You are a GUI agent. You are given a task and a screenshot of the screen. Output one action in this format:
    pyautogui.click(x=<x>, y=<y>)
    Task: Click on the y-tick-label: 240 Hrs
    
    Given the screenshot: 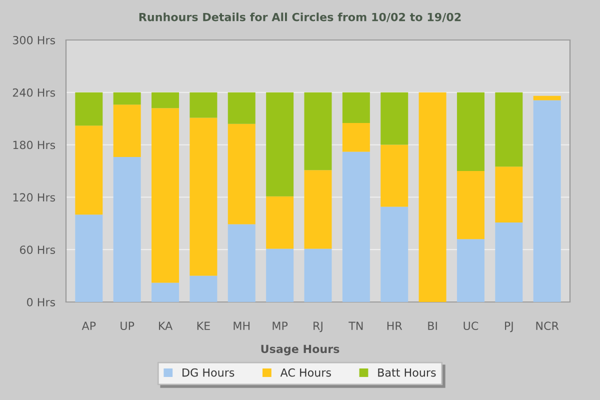 What is the action you would take?
    pyautogui.click(x=34, y=92)
    